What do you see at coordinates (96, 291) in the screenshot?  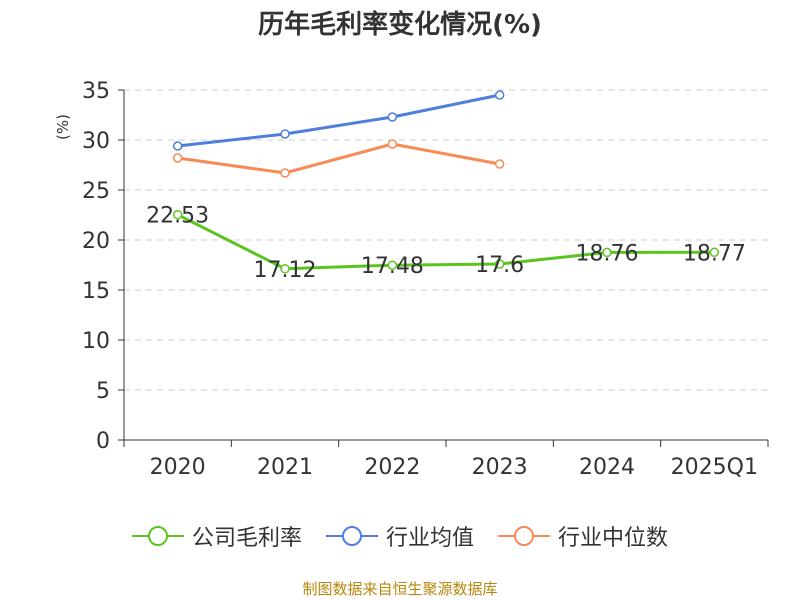 I see `y-tick-label: 15` at bounding box center [96, 291].